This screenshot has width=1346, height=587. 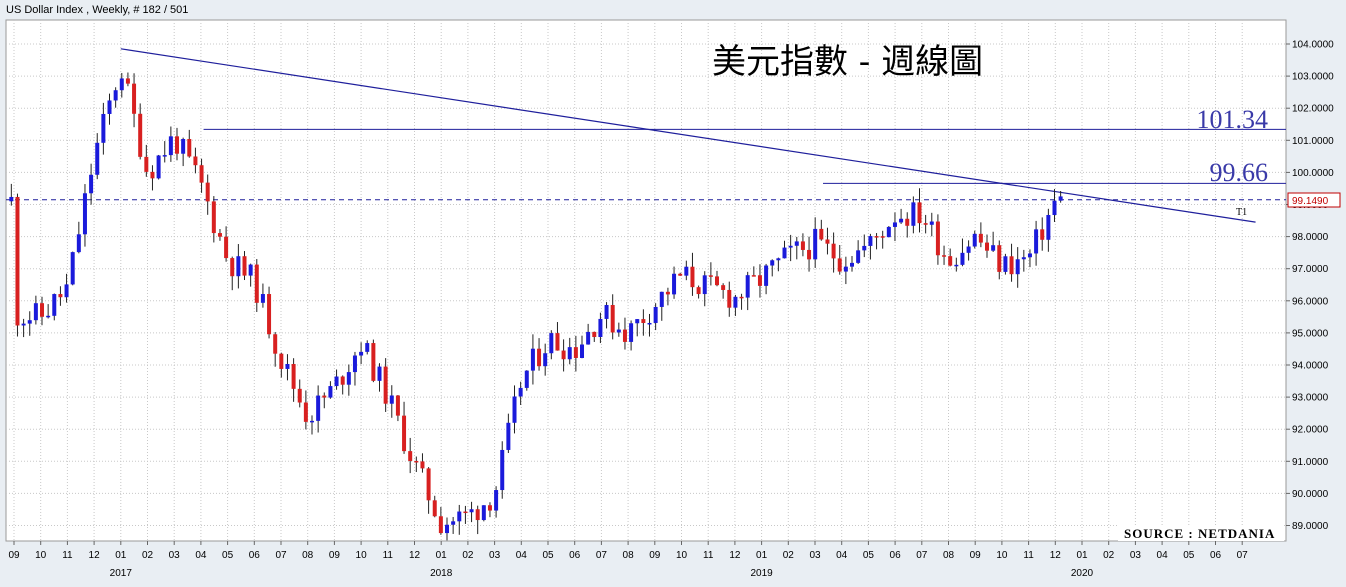 What do you see at coordinates (548, 555) in the screenshot?
I see `x-tick-label: 05` at bounding box center [548, 555].